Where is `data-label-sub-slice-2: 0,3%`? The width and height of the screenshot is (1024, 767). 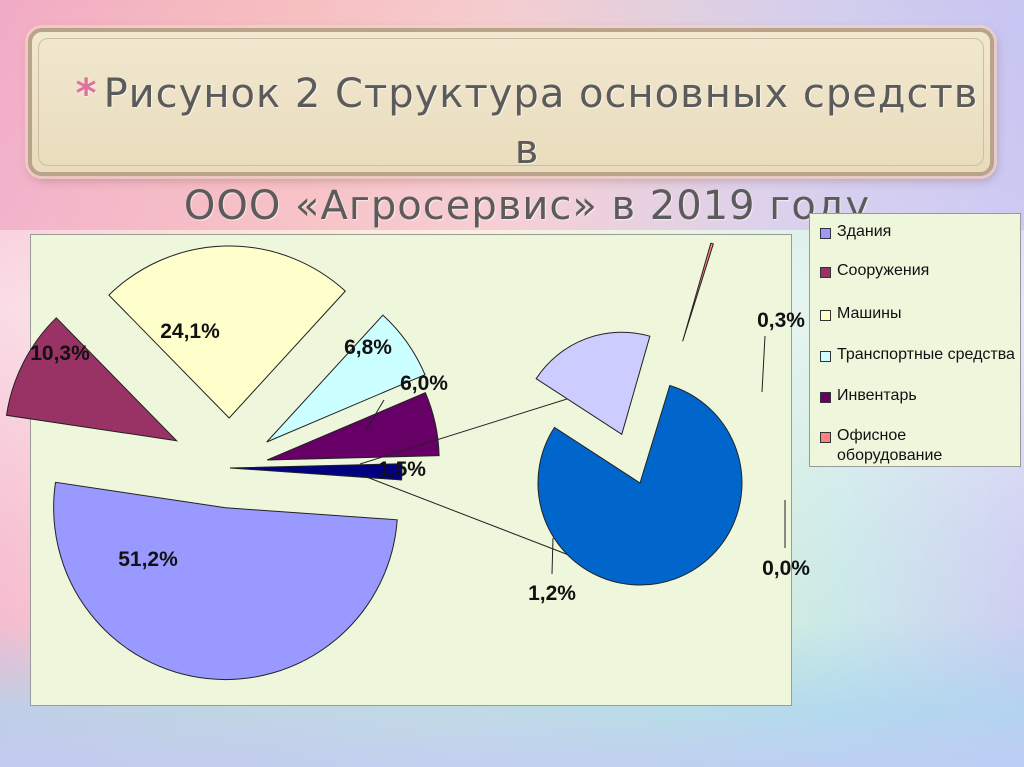
data-label-sub-slice-2: 0,3% is located at coordinates (781, 320).